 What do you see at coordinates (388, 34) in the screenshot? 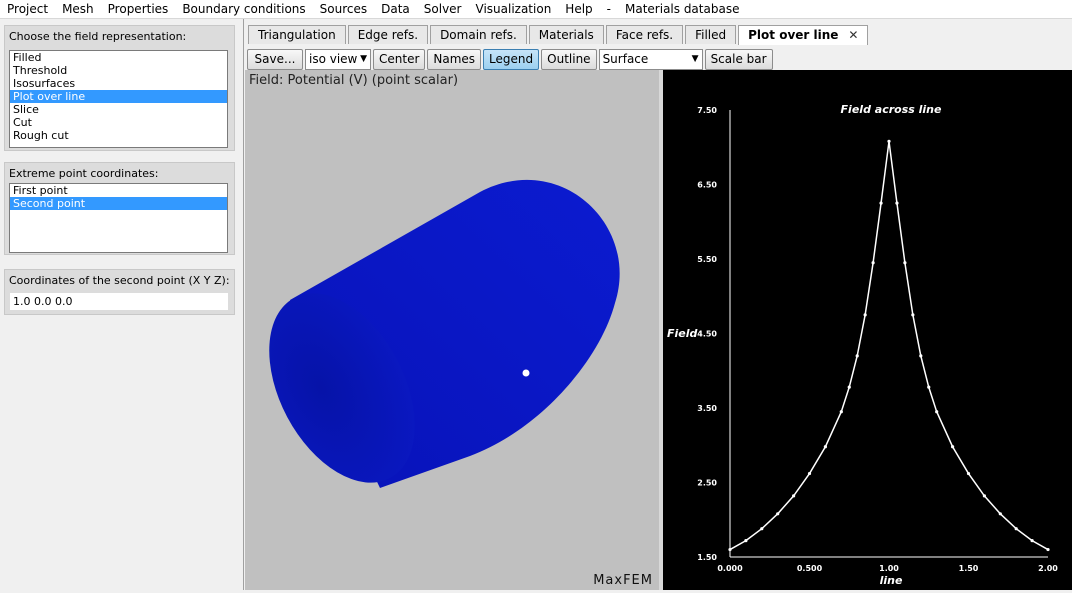
I see `tab-1: Edge refs.` at bounding box center [388, 34].